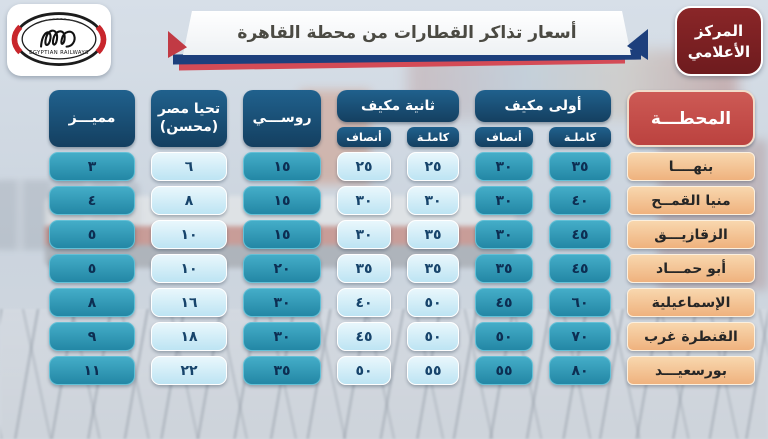 This screenshot has height=439, width=768. Describe the element at coordinates (433, 200) in the screenshot. I see `fare-second-full: ٣٠` at that location.